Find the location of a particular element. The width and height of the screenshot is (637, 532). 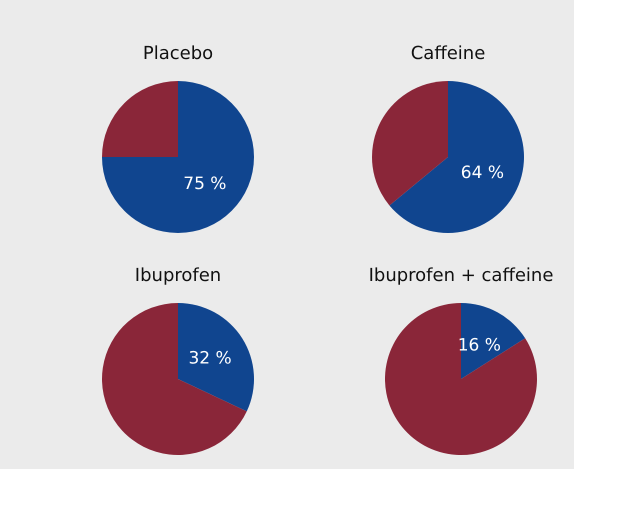

data-label: 64 % is located at coordinates (482, 173).